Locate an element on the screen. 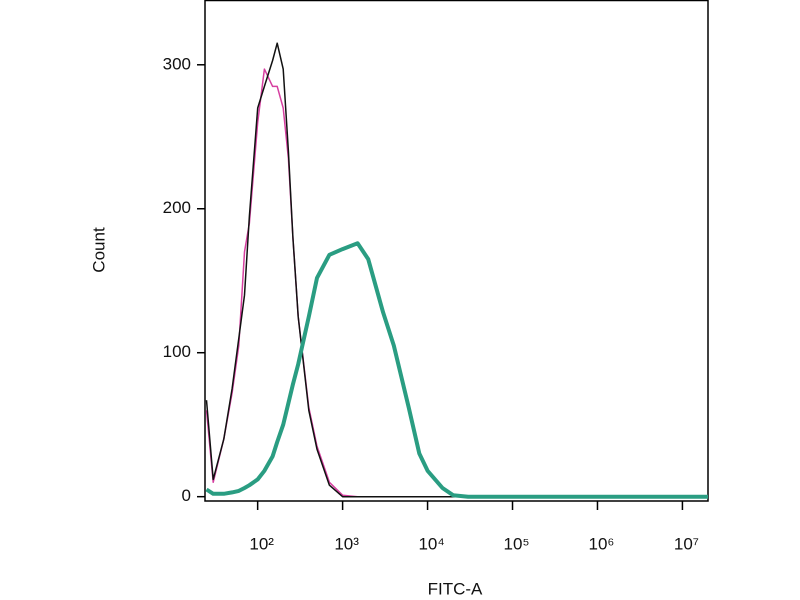 Image resolution: width=800 pixels, height=600 pixels. x-tick-label: 10³ is located at coordinates (346, 543).